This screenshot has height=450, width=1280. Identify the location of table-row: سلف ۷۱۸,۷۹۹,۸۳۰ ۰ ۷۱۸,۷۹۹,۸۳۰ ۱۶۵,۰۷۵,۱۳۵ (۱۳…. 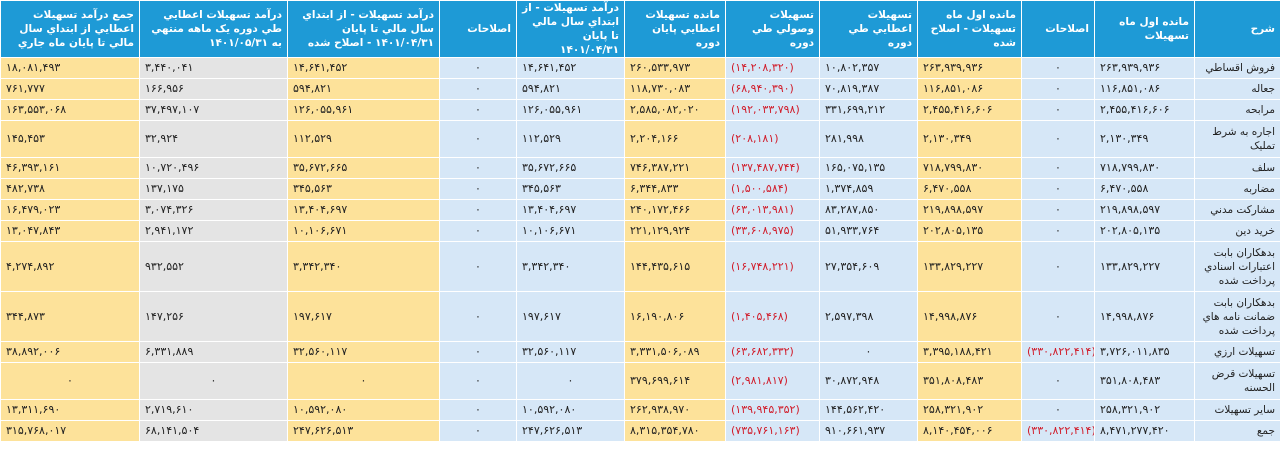
(640, 168).